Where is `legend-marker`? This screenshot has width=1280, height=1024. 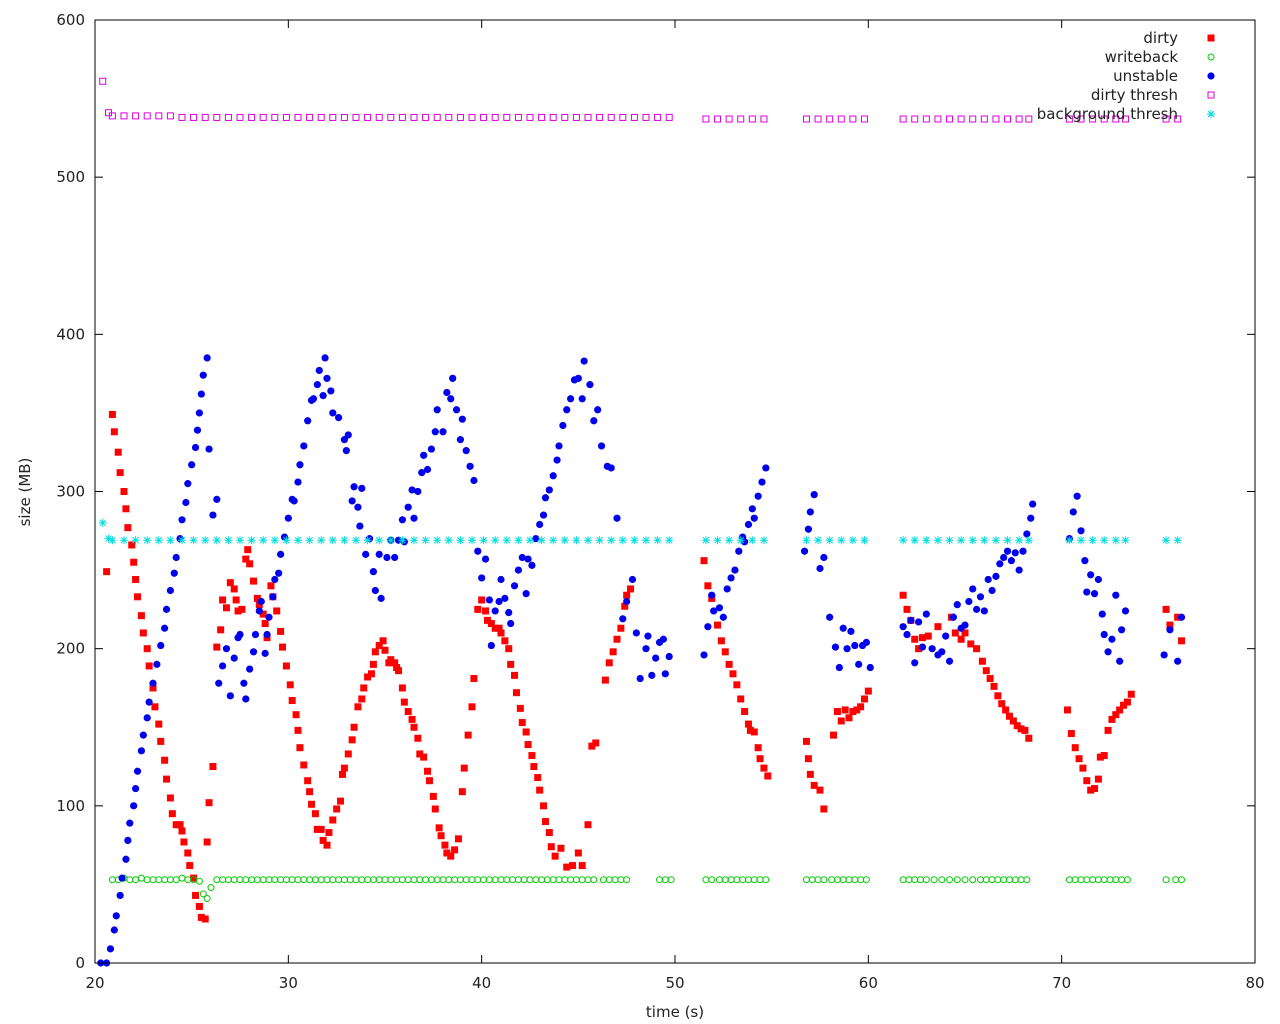
legend-marker is located at coordinates (1211, 57).